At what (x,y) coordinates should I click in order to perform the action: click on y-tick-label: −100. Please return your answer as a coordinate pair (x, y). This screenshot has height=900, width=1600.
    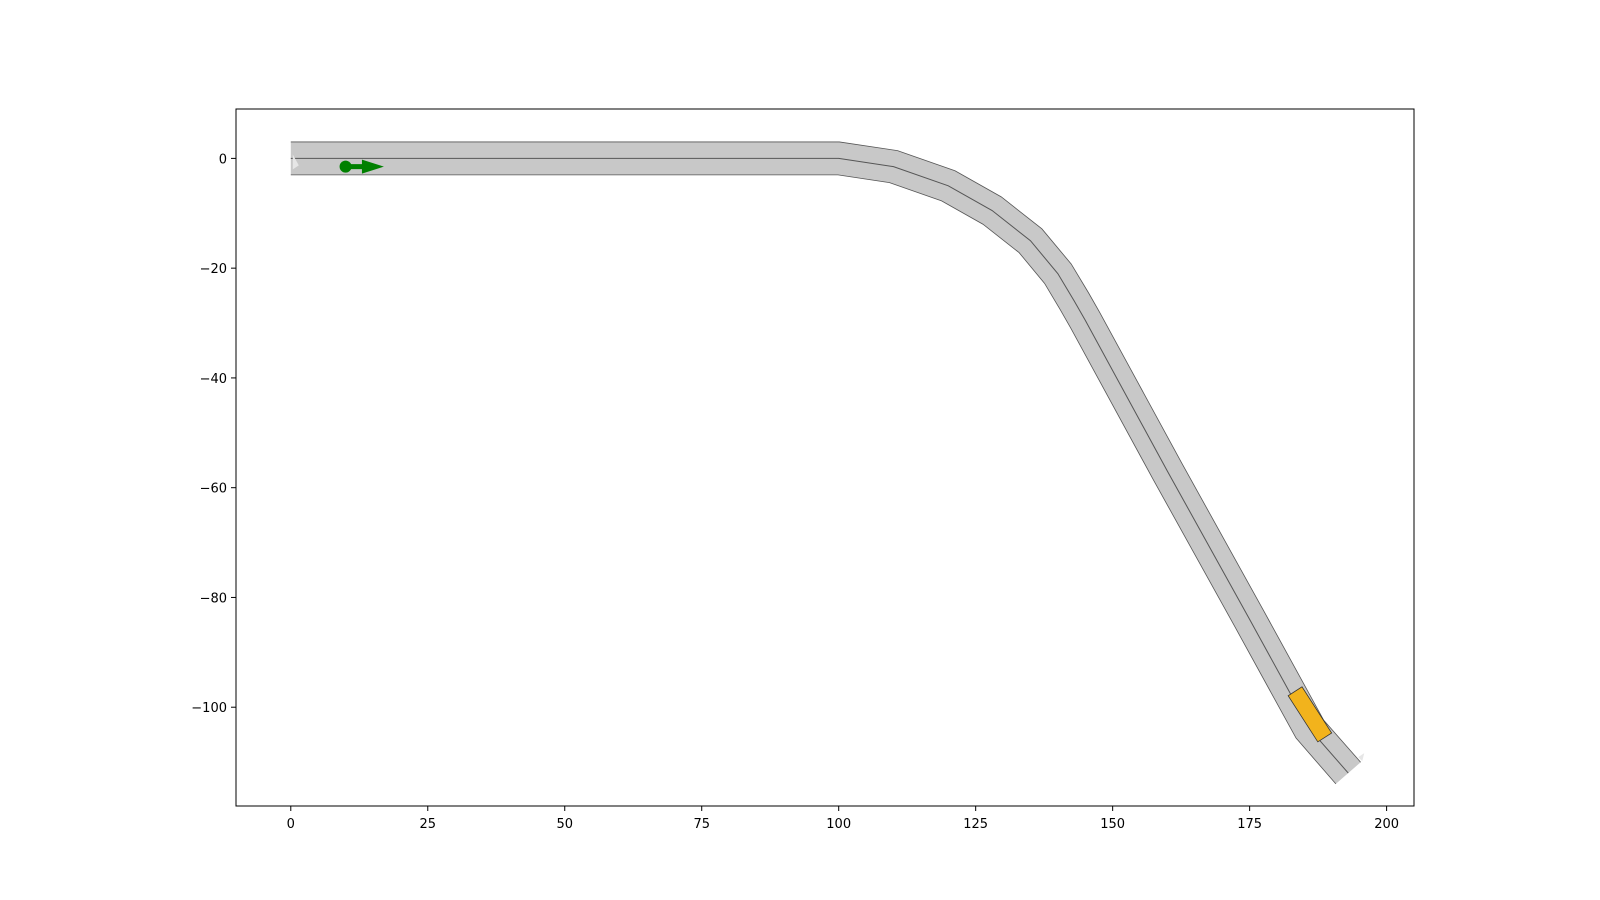
    Looking at the image, I should click on (209, 708).